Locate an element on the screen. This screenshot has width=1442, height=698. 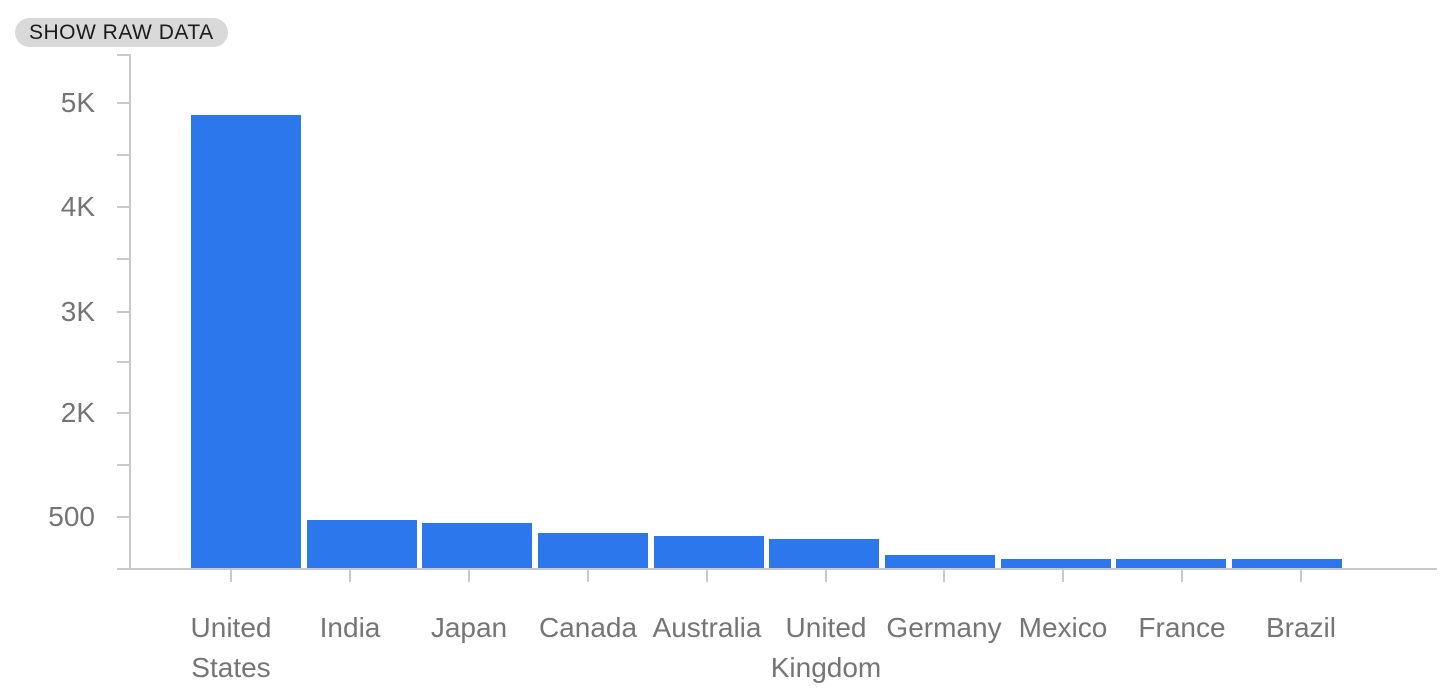
x-axis-label: Canada is located at coordinates (588, 627).